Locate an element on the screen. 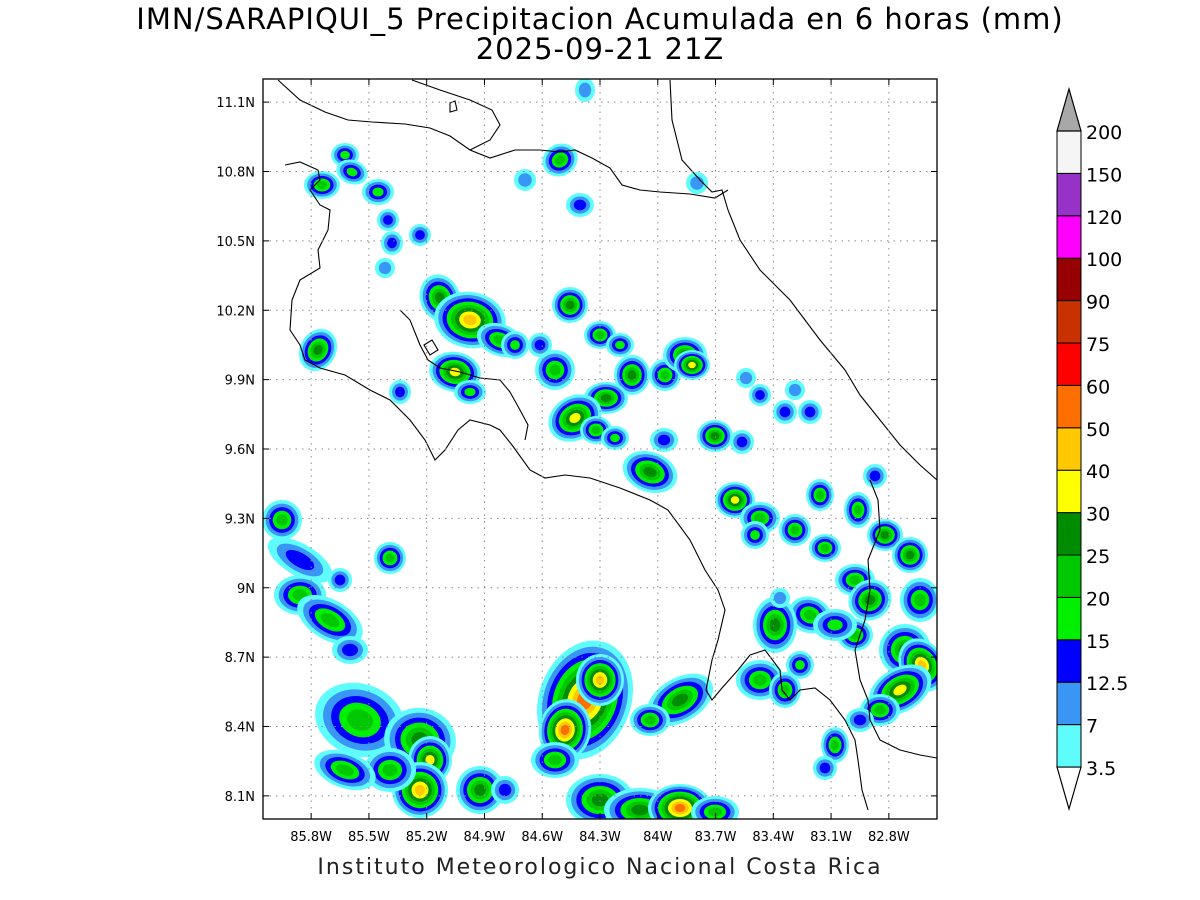  lon-tick-label: 85.8W is located at coordinates (311, 837).